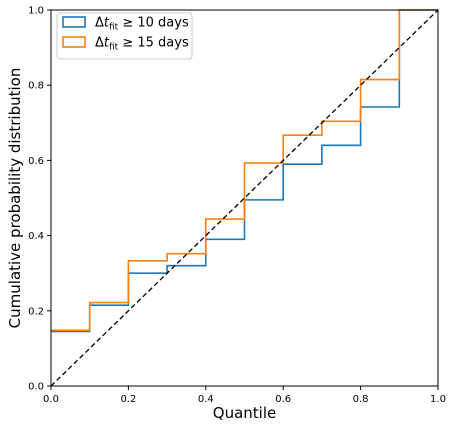  What do you see at coordinates (36, 236) in the screenshot?
I see `y-tick-label: 0.4` at bounding box center [36, 236].